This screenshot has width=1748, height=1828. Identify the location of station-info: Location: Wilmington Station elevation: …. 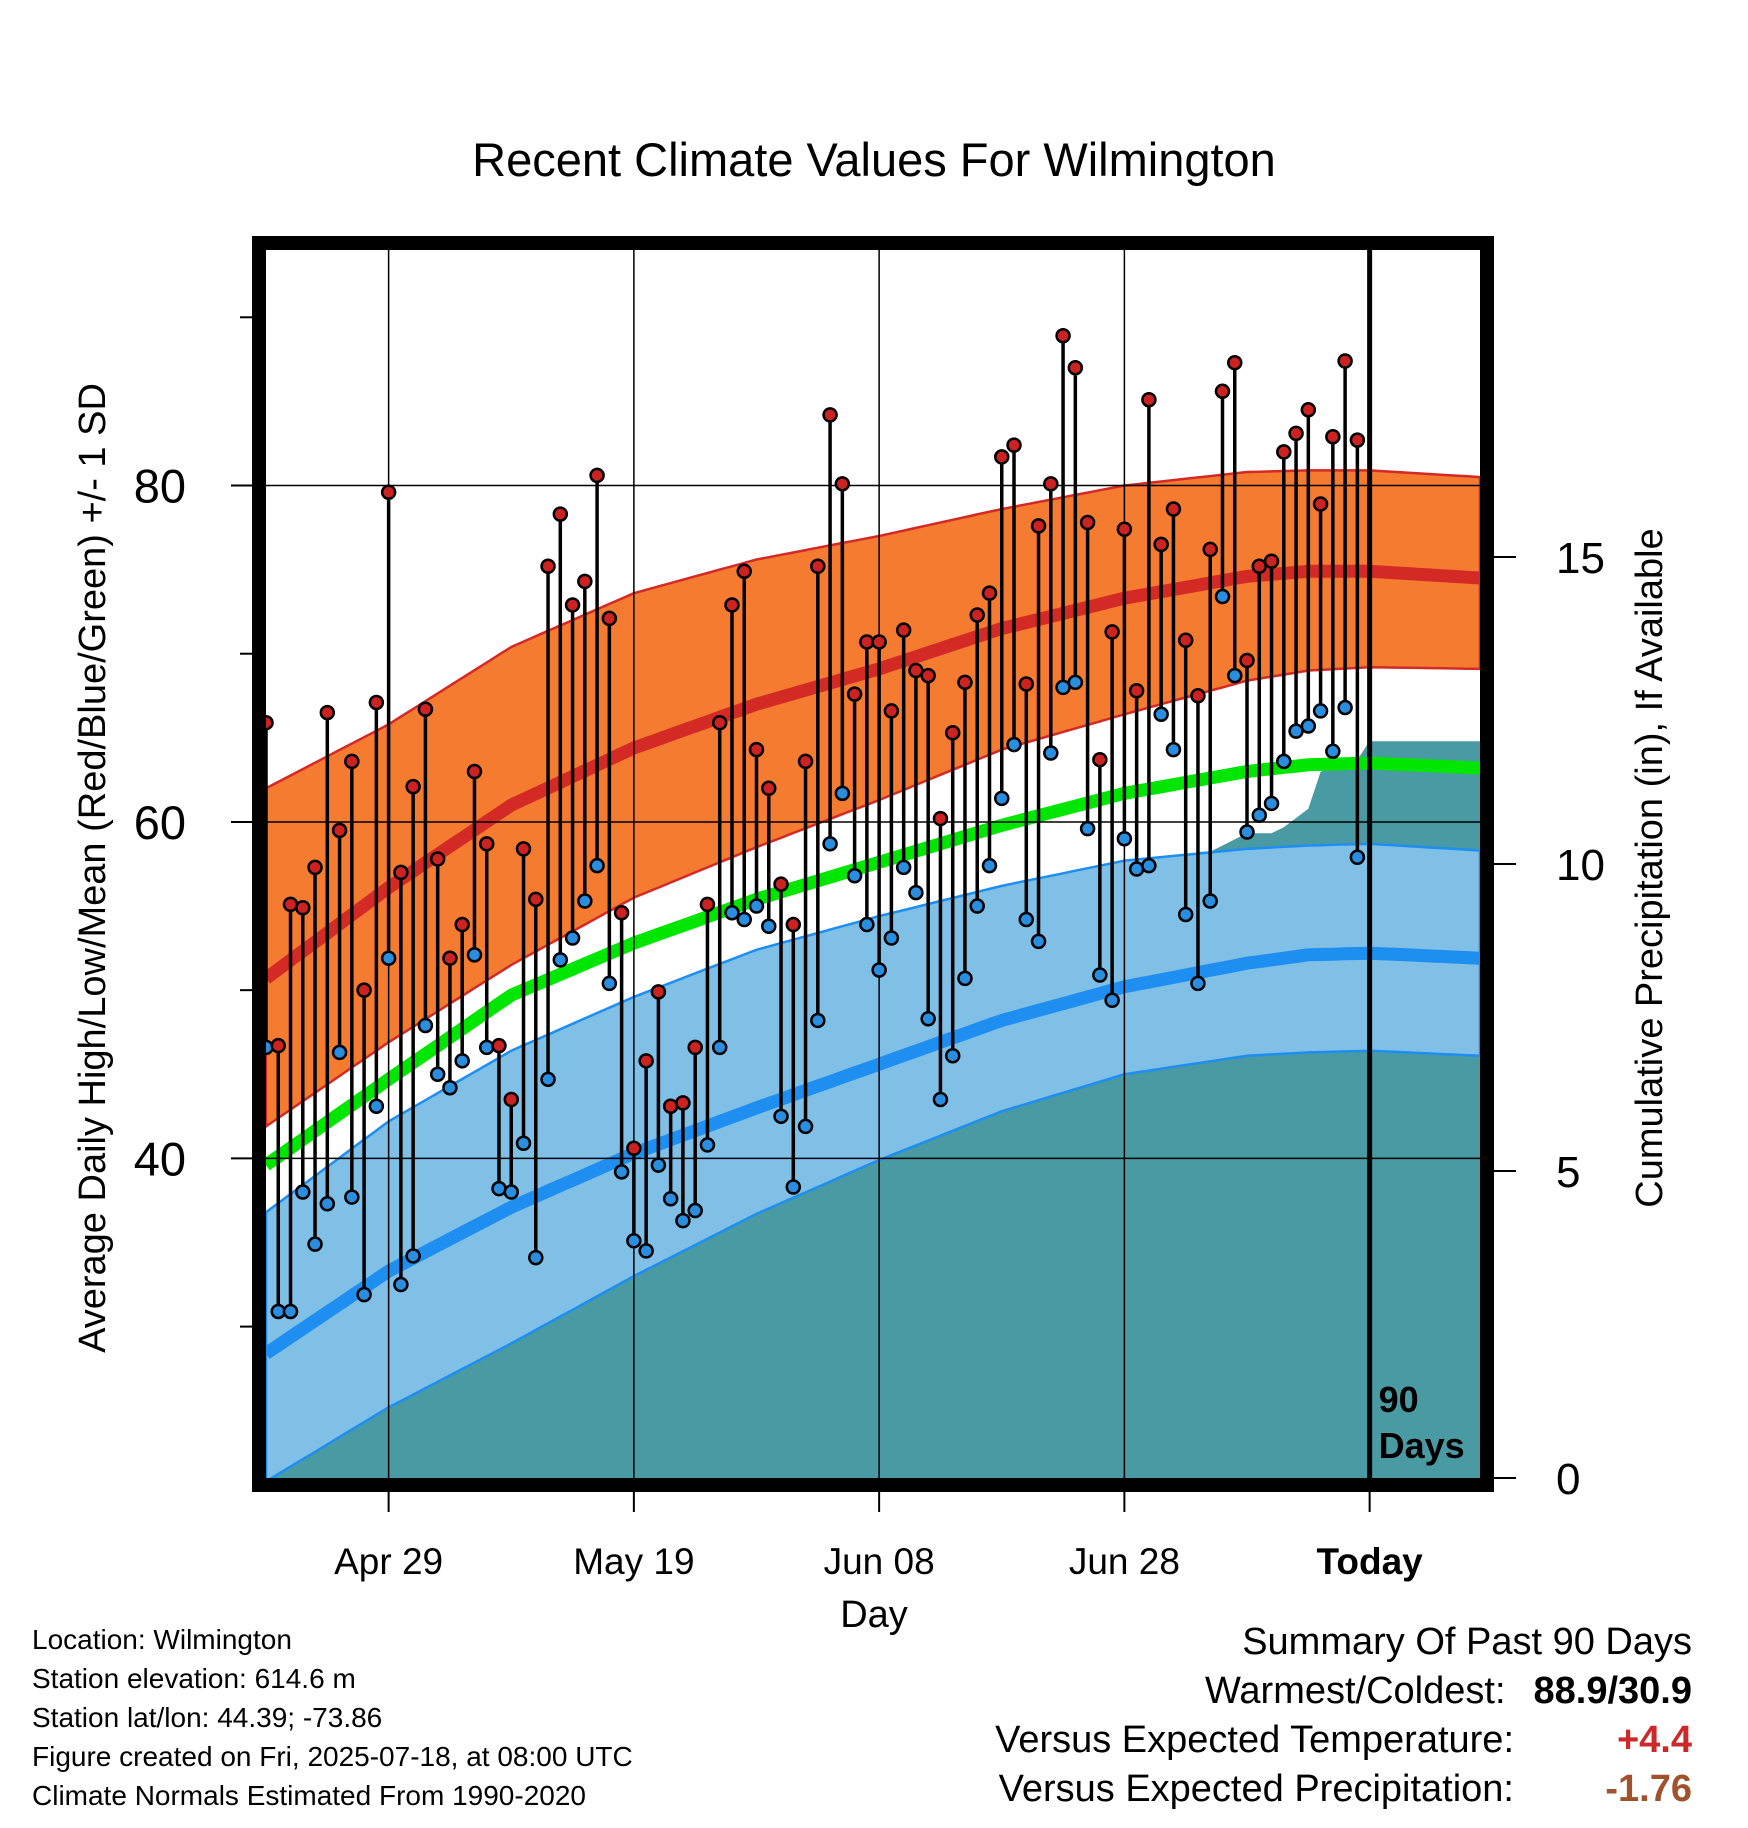
(332, 1717).